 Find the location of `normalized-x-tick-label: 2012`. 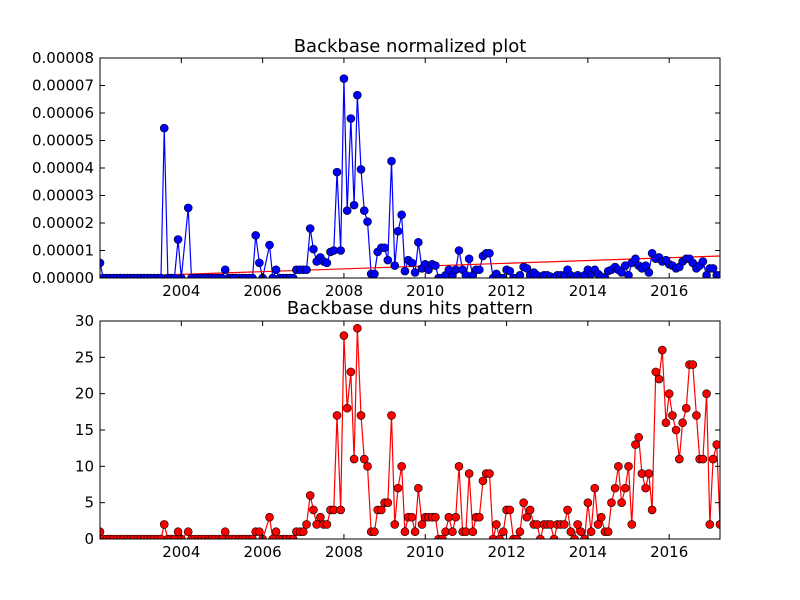

normalized-x-tick-label: 2012 is located at coordinates (506, 291).